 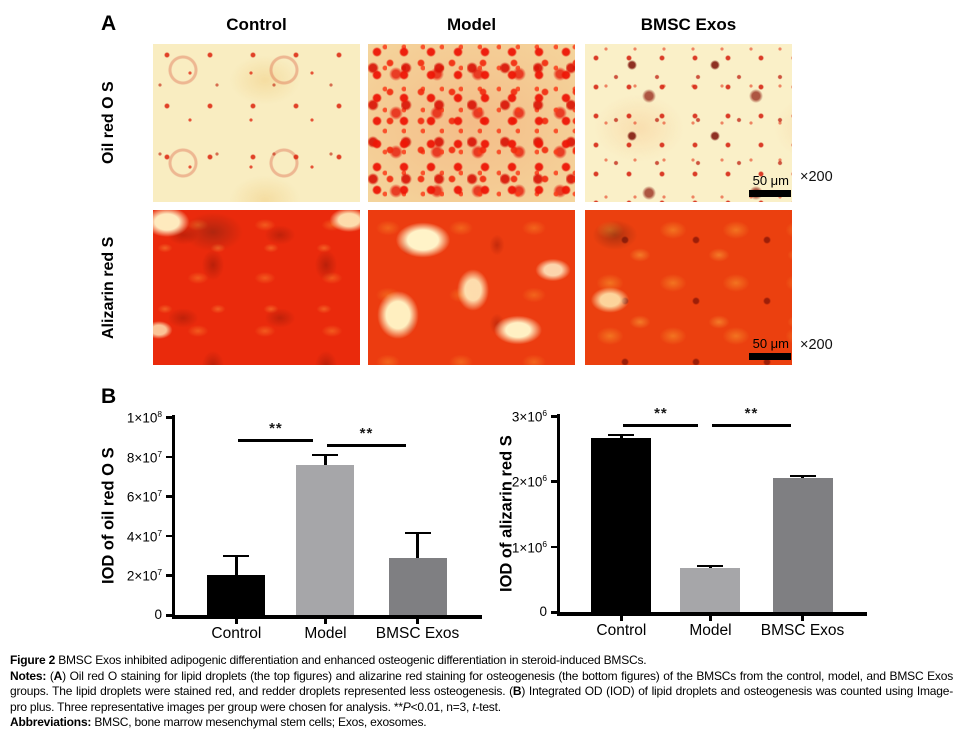 I want to click on caption-segment: t, so click(x=474, y=706).